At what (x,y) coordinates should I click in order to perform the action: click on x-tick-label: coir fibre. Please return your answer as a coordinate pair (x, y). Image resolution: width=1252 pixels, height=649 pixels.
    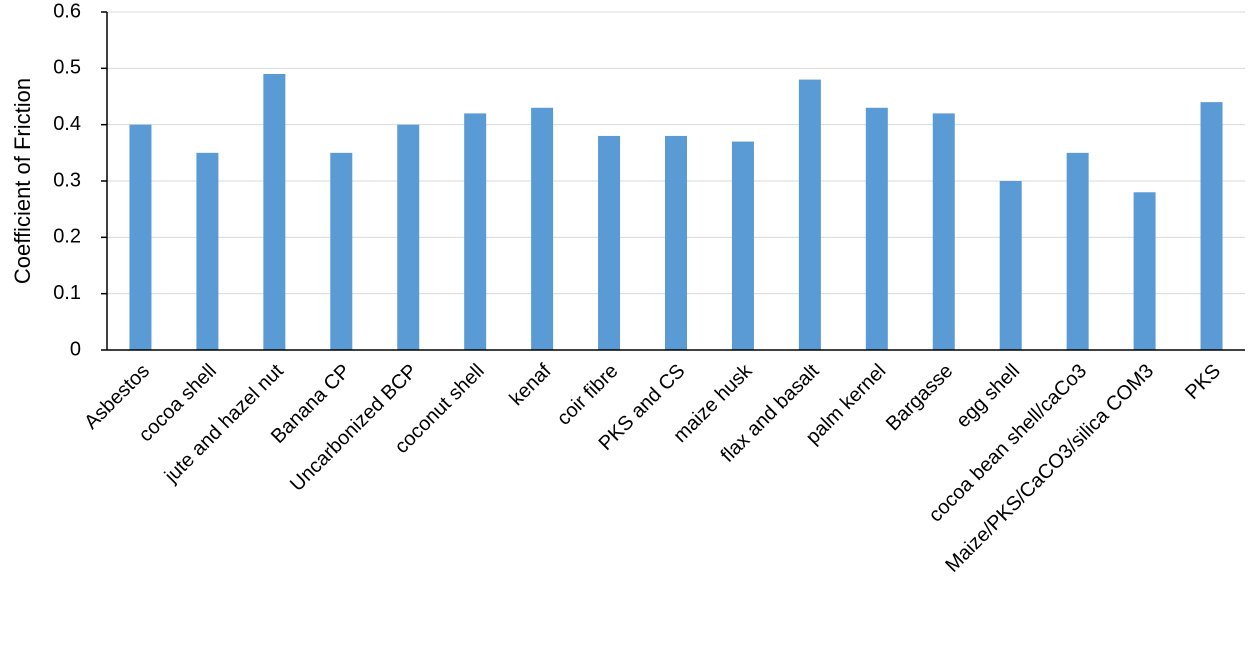
    Looking at the image, I should click on (588, 395).